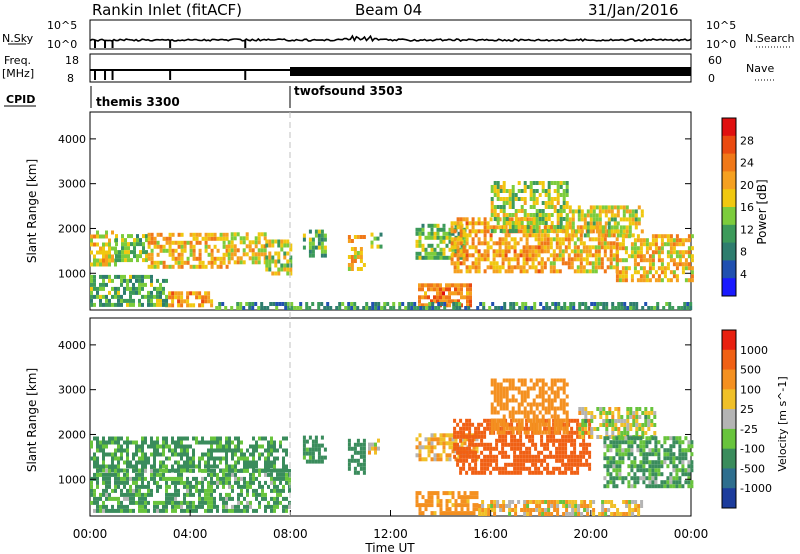 This screenshot has width=800, height=554. I want to click on nsky-frame, so click(390, 34).